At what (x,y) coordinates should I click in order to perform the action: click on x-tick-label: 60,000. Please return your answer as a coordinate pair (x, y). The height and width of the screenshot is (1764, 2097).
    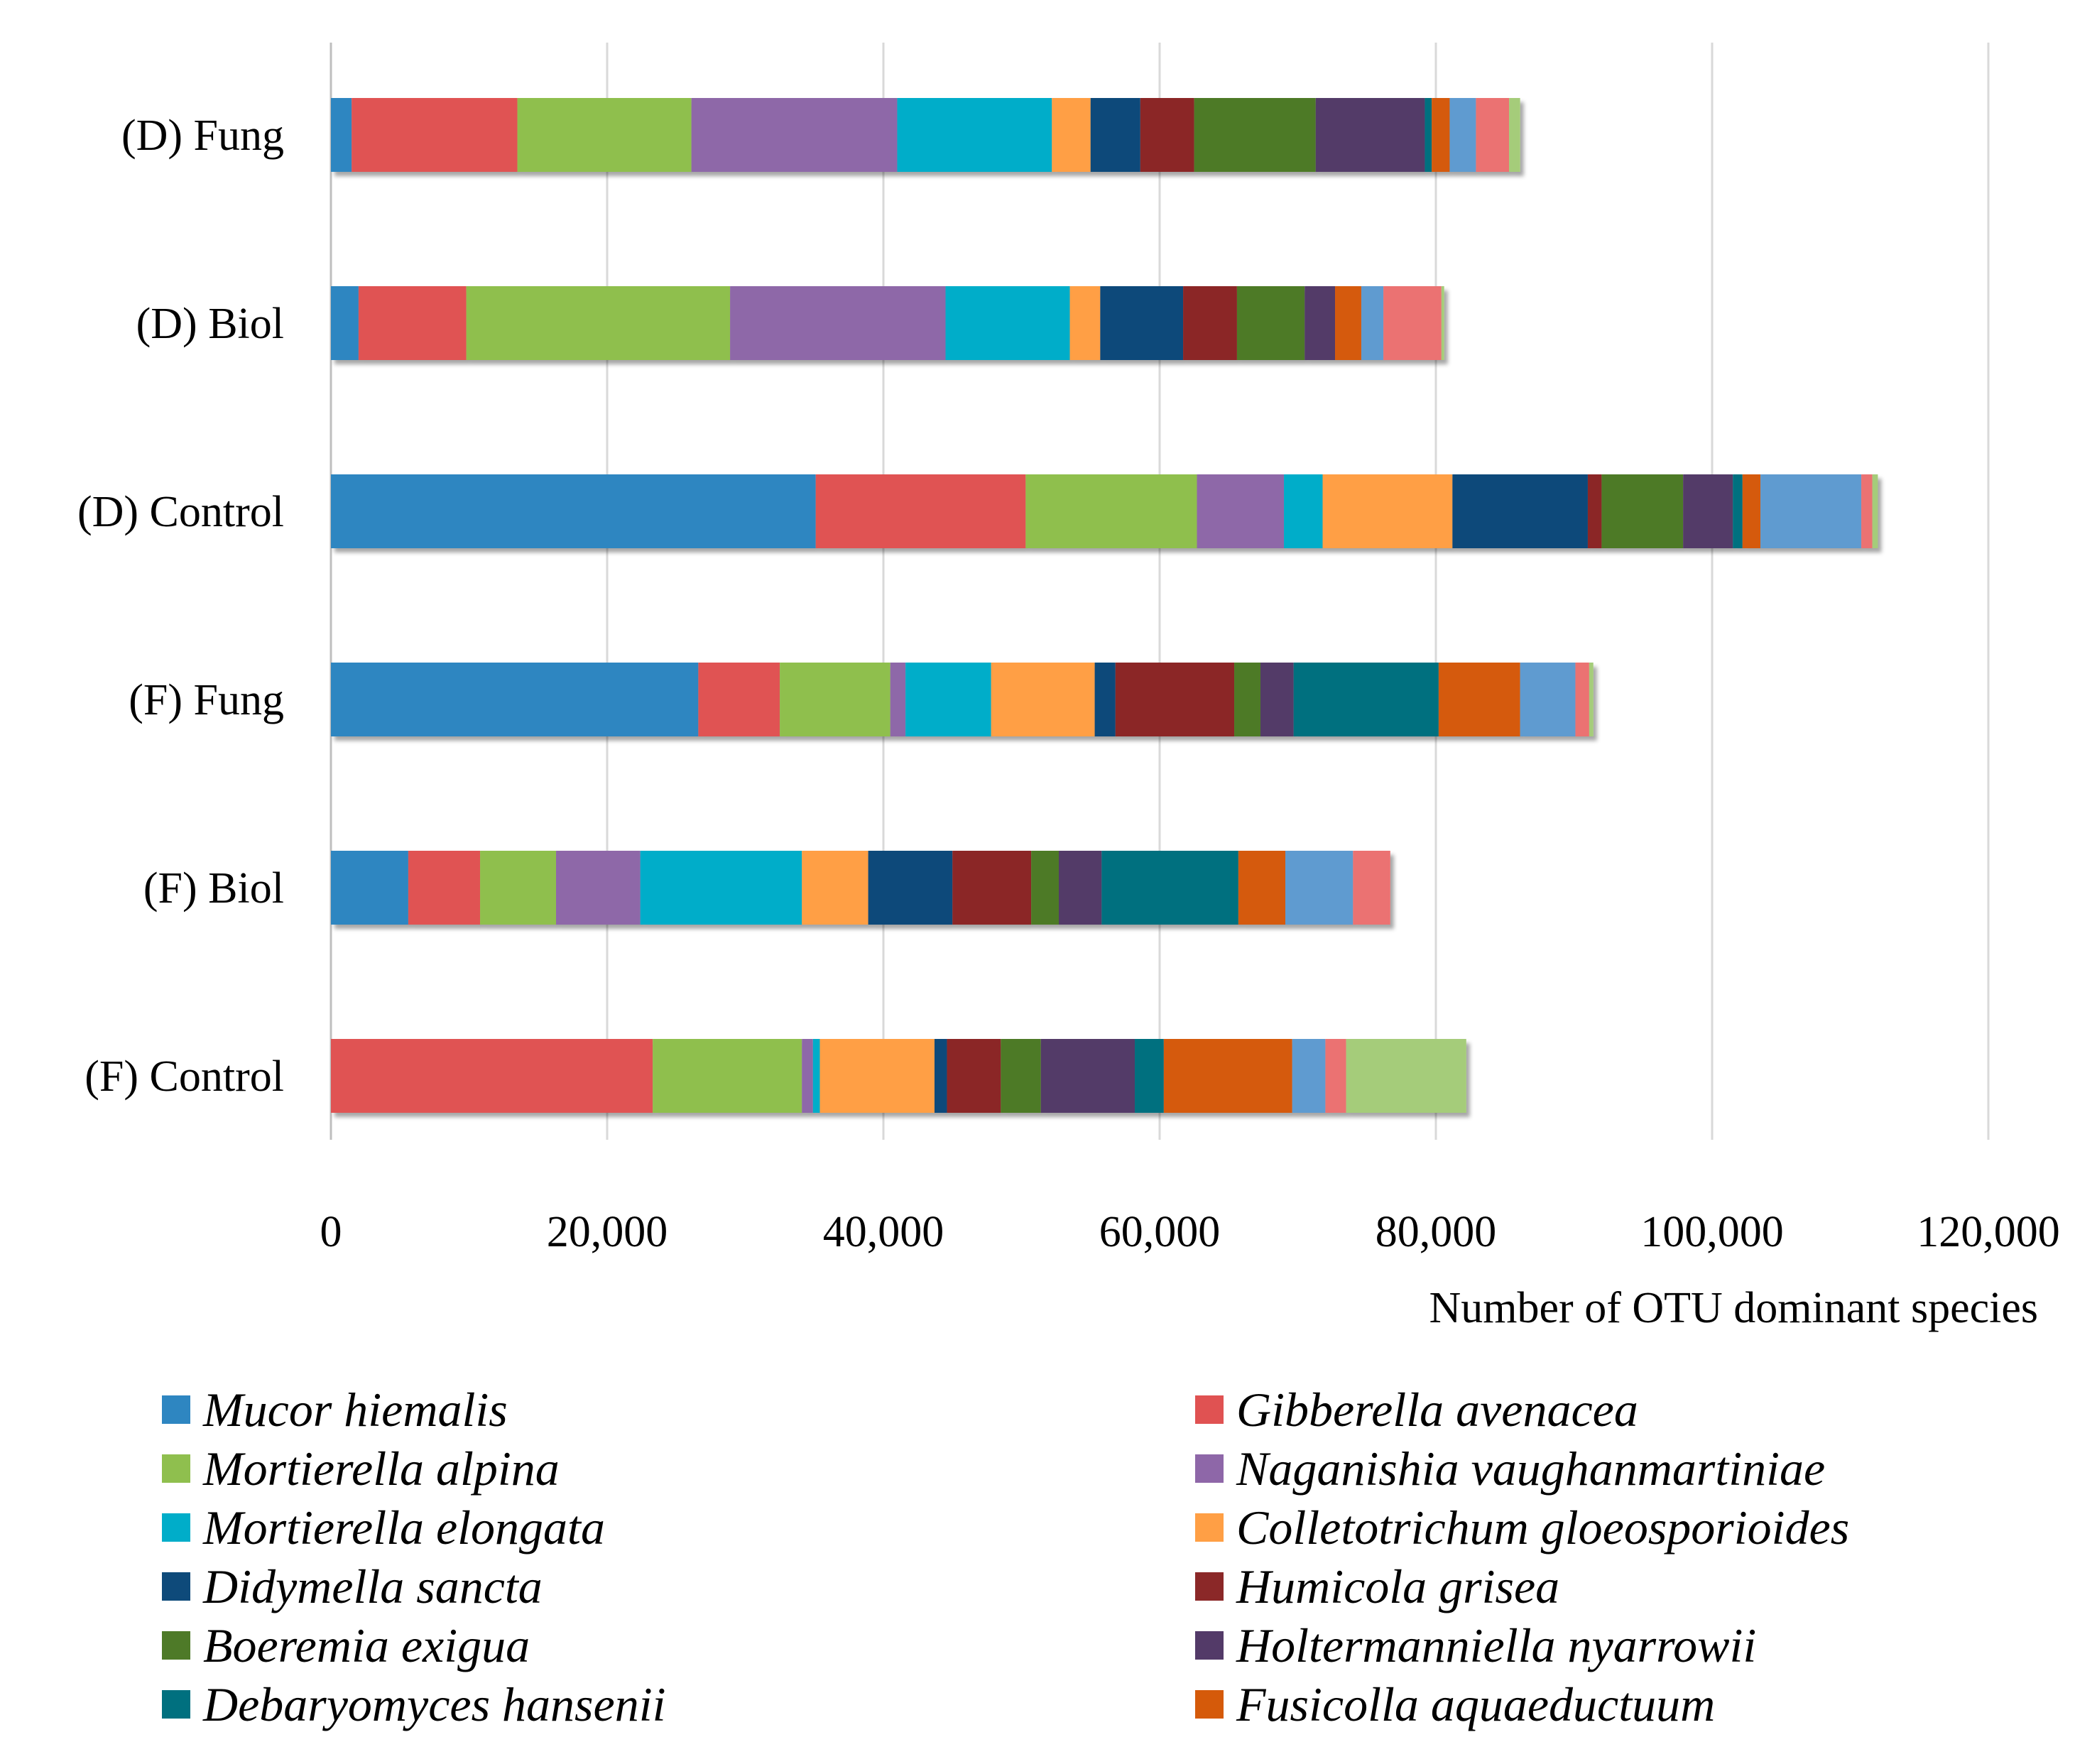
    Looking at the image, I should click on (1160, 1232).